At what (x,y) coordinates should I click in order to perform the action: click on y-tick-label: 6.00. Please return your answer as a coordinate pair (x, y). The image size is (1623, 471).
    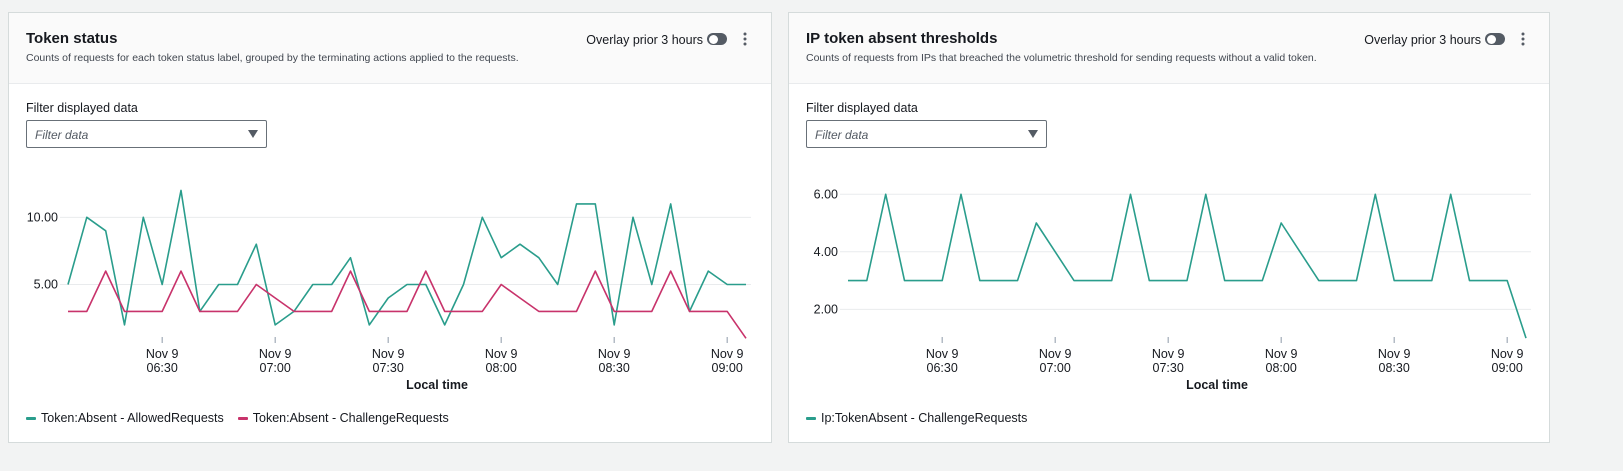
    Looking at the image, I should click on (826, 194).